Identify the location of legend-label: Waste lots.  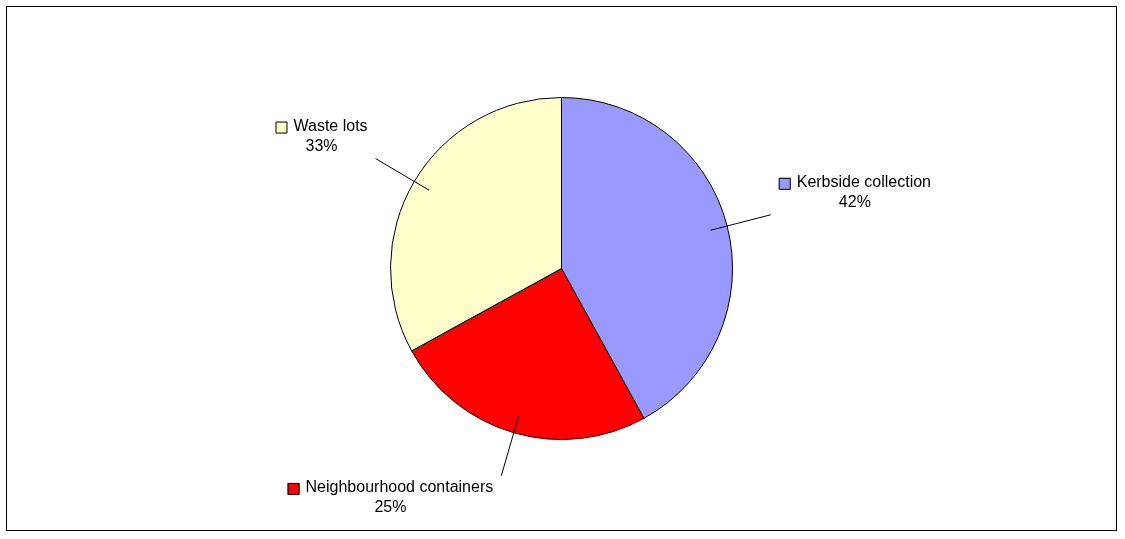
(330, 125).